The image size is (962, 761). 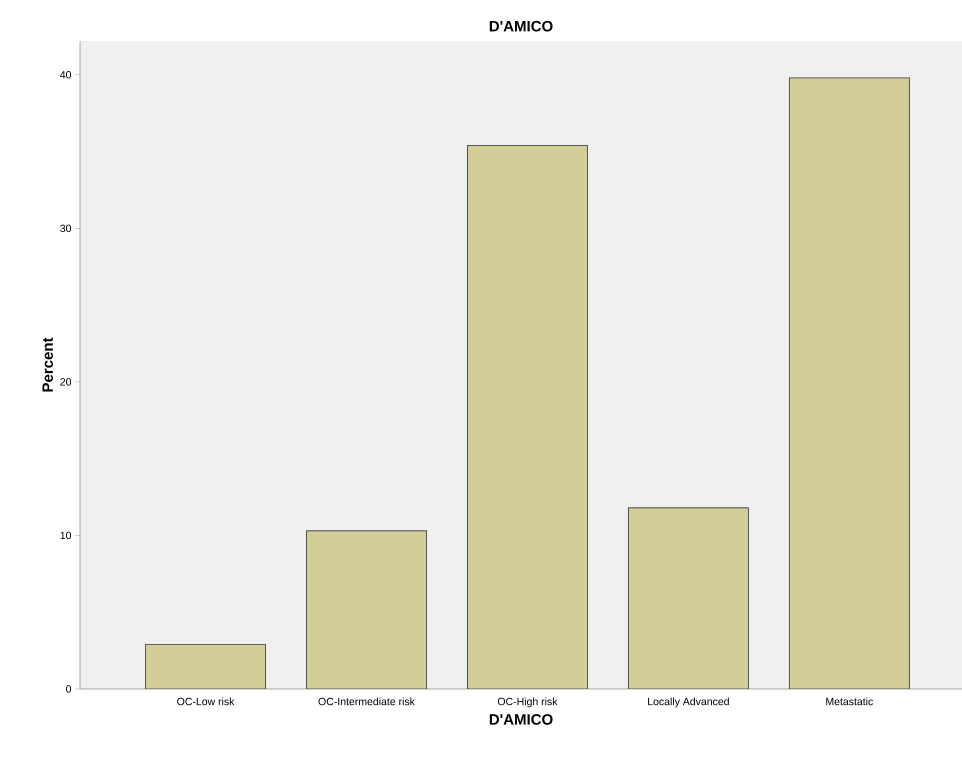 What do you see at coordinates (688, 703) in the screenshot?
I see `x-tick-label: Locally Advanced` at bounding box center [688, 703].